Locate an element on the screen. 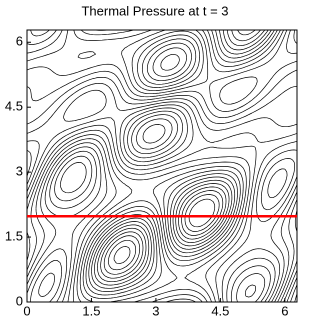 The width and height of the screenshot is (320, 320). x-tick-label: 0 is located at coordinates (26, 310).